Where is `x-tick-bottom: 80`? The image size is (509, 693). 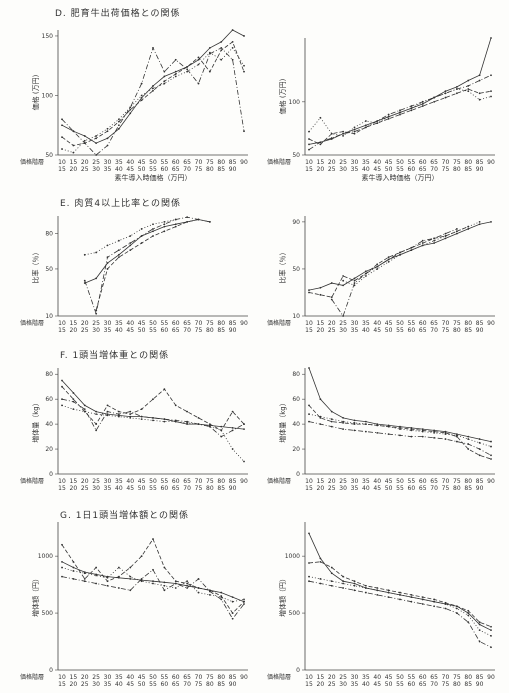 x-tick-bottom: 80 is located at coordinates (210, 684).